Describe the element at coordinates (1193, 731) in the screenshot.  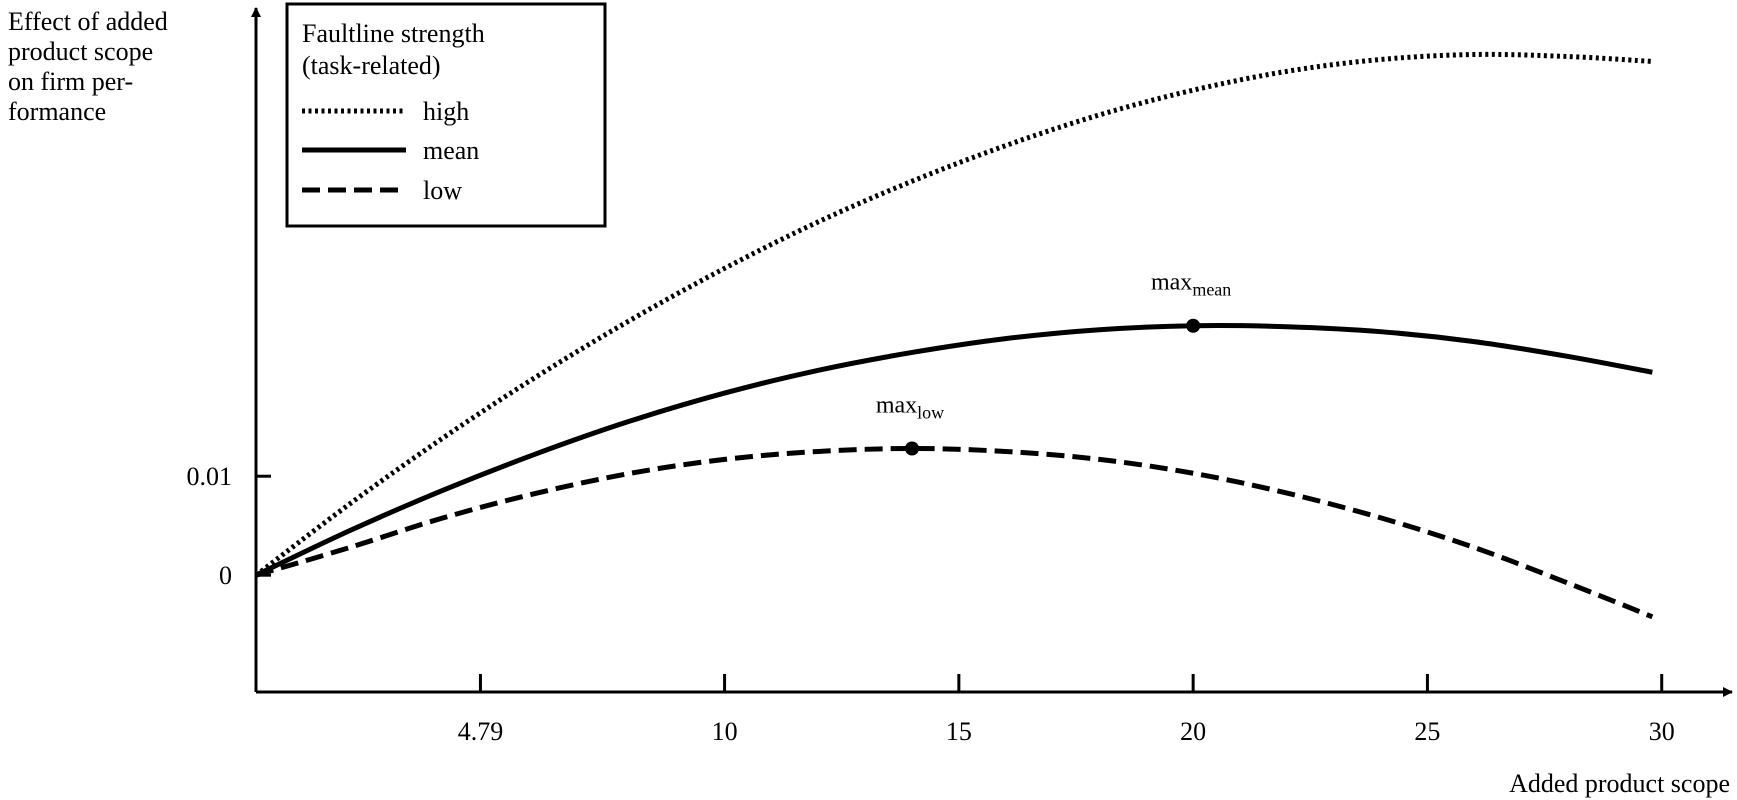
I see `x-tick-label: 20` at that location.